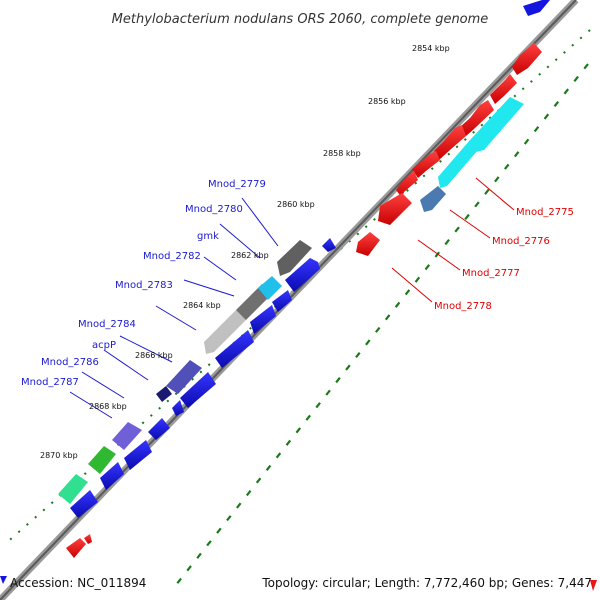  What do you see at coordinates (70, 362) in the screenshot?
I see `gene-label: Mnod_2786` at bounding box center [70, 362].